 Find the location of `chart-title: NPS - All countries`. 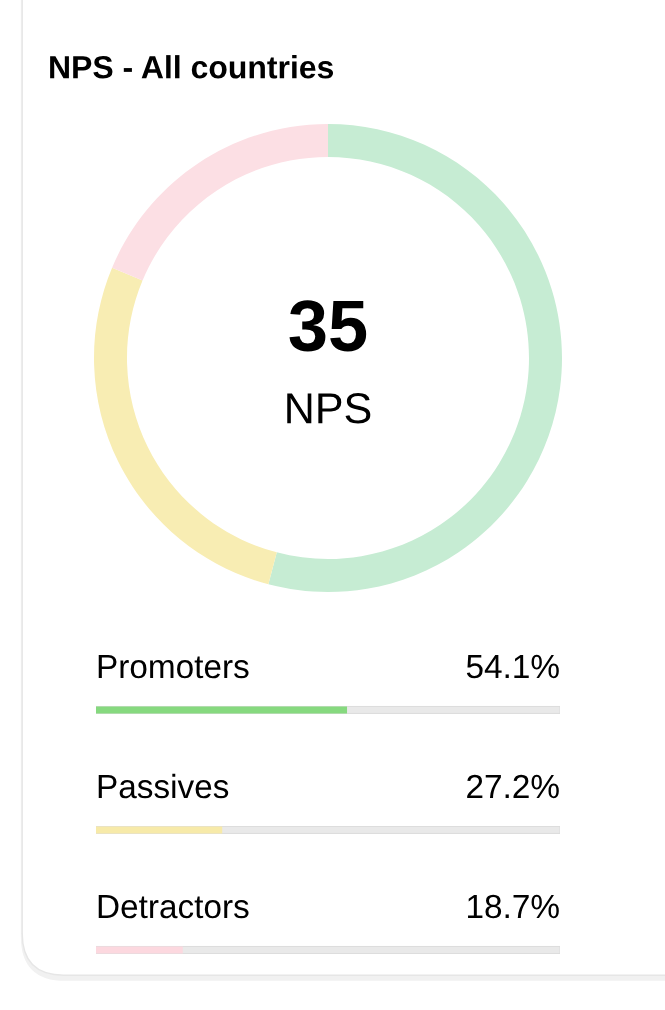

chart-title: NPS - All countries is located at coordinates (192, 67).